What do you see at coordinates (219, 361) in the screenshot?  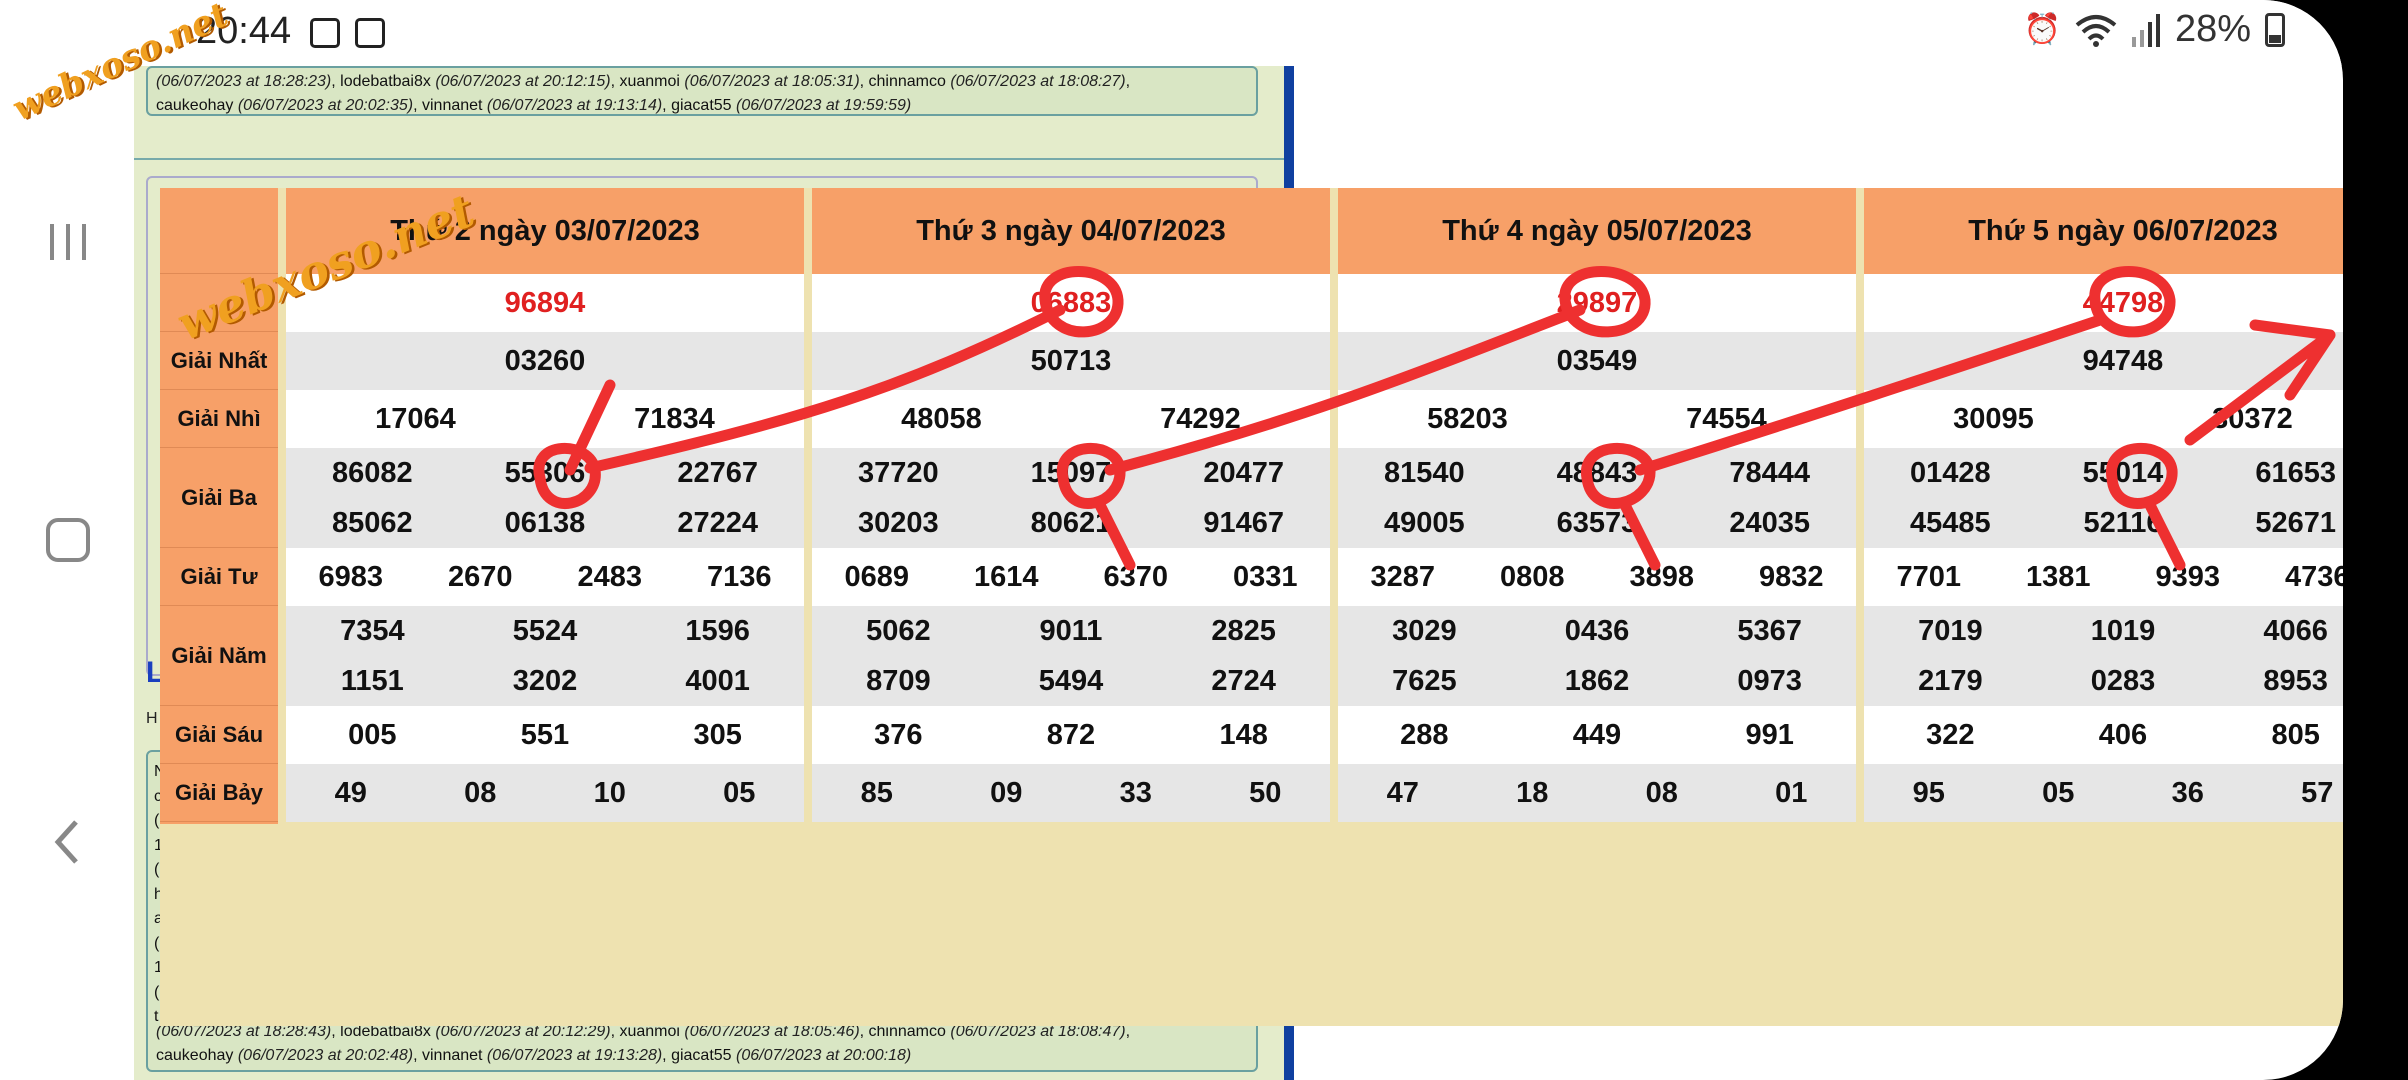 I see `row-label: Giải Nhất` at bounding box center [219, 361].